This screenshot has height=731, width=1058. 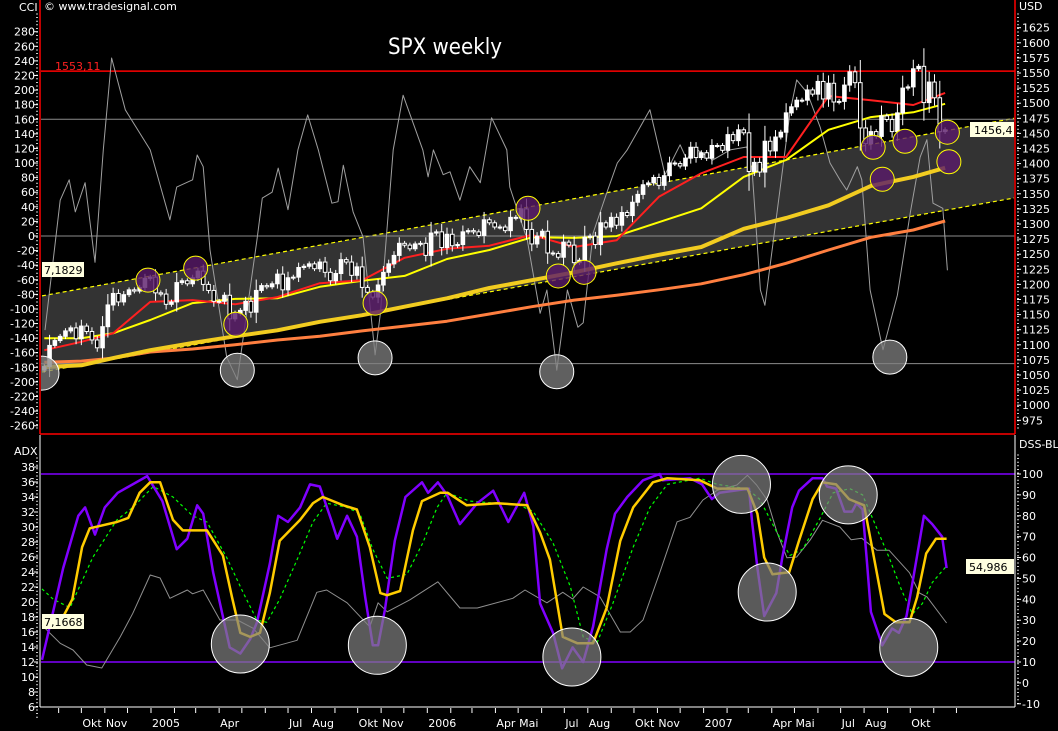 What do you see at coordinates (28, 587) in the screenshot?
I see `adx-axis-tick-label: 22` at bounding box center [28, 587].